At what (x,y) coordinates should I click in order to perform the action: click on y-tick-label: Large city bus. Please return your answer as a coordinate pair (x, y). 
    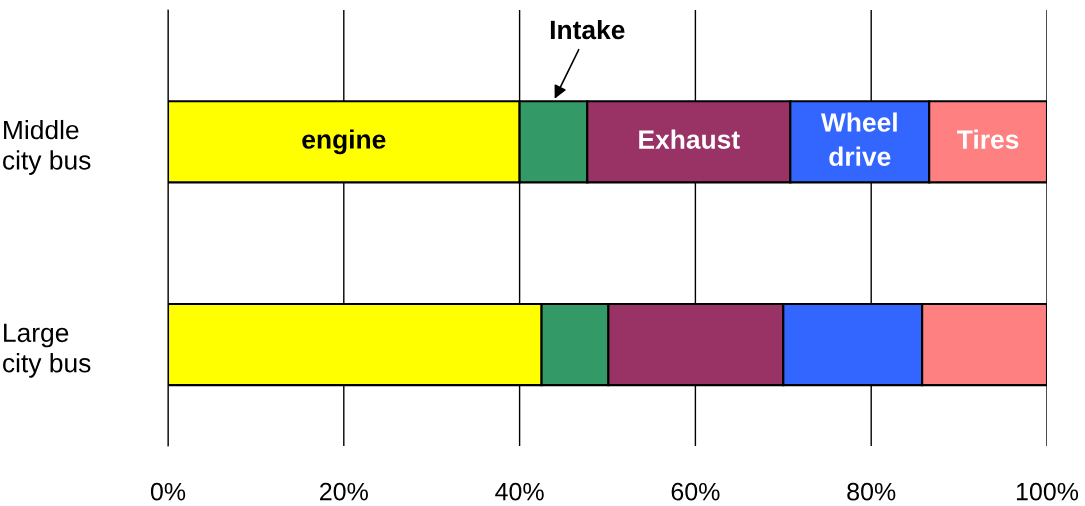
    Looking at the image, I should click on (47, 350).